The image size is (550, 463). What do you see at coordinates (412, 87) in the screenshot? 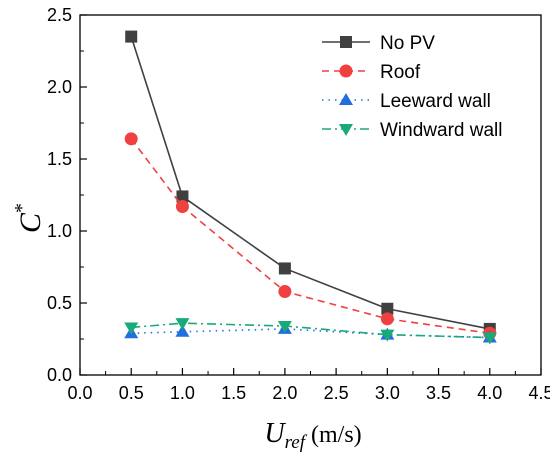
I see `legend: No PV Roof Leeward wall Windward wall` at bounding box center [412, 87].